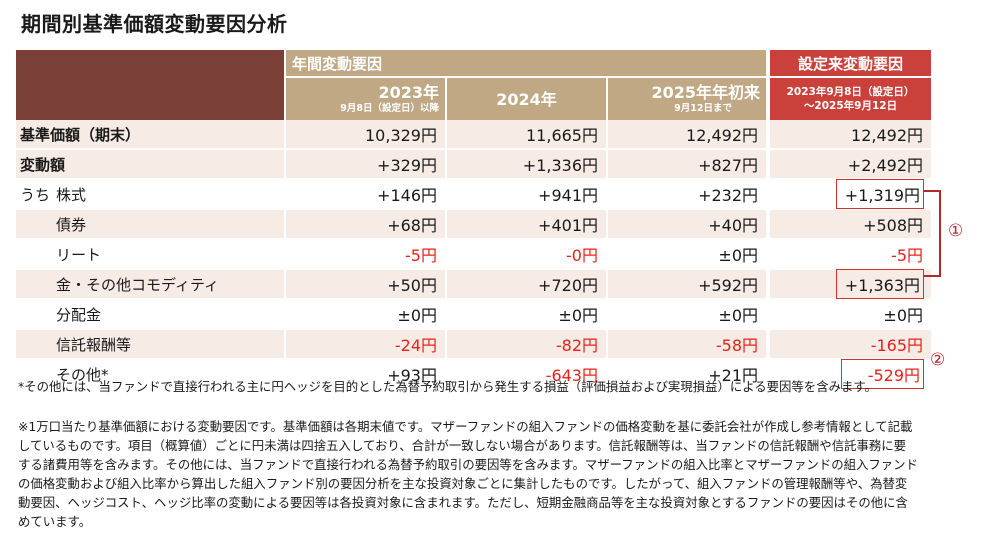 The image size is (998, 547). Describe the element at coordinates (526, 284) in the screenshot. I see `value-cell: +720円` at that location.